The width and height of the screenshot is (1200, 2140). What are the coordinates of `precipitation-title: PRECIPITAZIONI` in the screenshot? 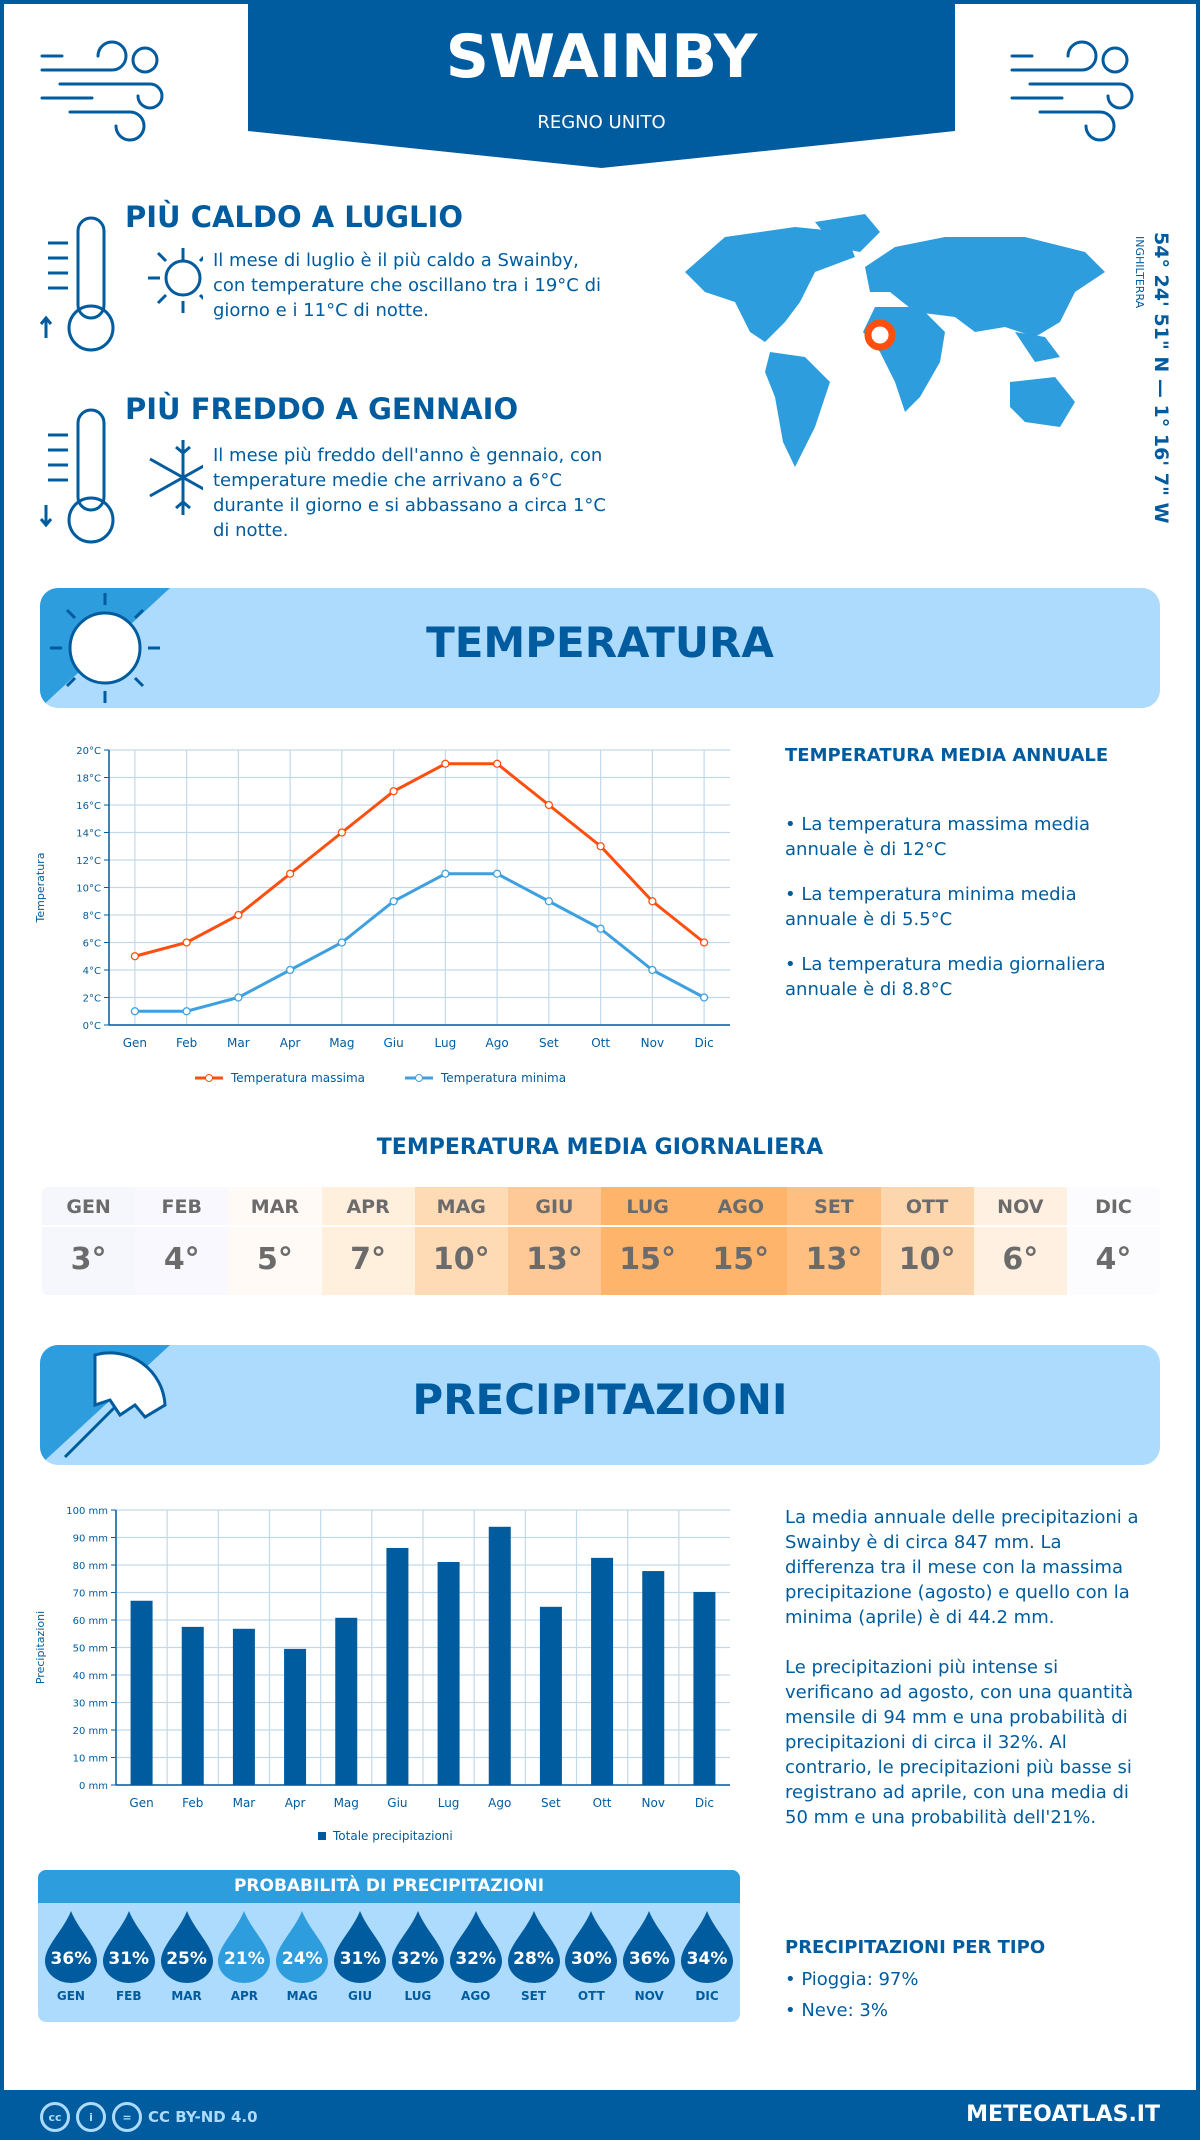 It's located at (600, 1399).